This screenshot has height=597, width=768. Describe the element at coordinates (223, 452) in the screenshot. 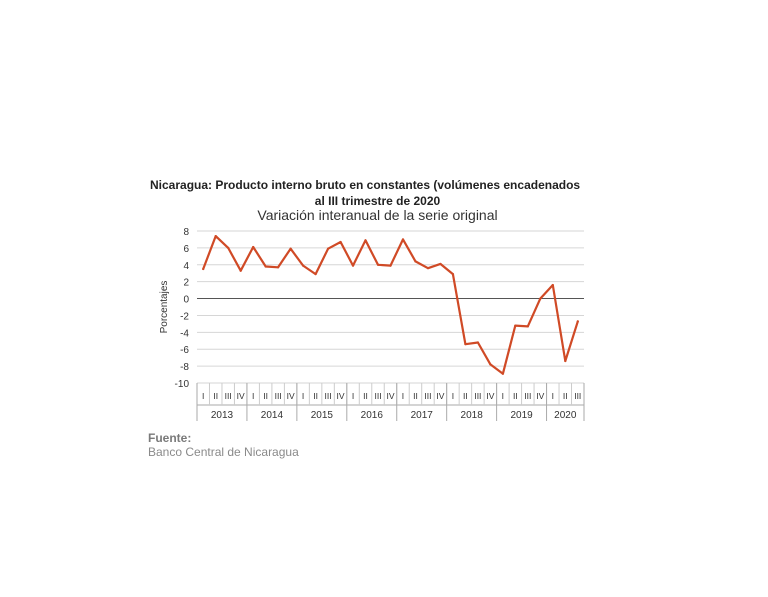

I see `source-text: Banco Central de Nicaragua` at that location.